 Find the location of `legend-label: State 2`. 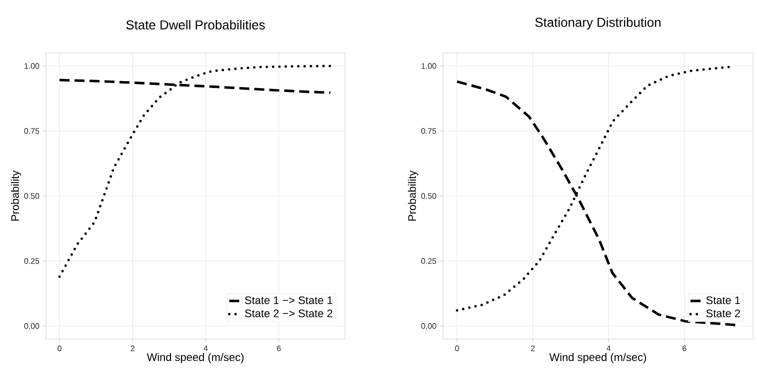

legend-label: State 2 is located at coordinates (723, 314).